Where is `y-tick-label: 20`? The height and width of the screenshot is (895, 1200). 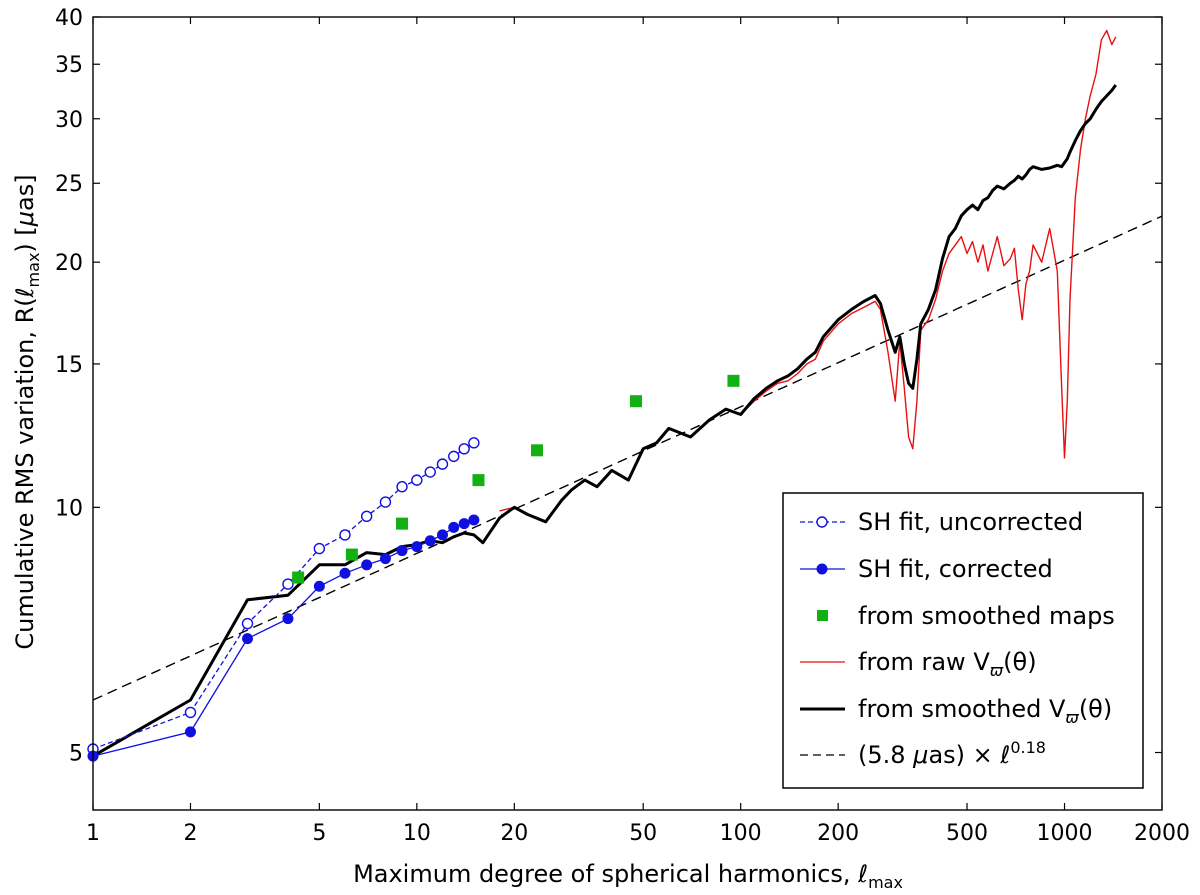 y-tick-label: 20 is located at coordinates (69, 263).